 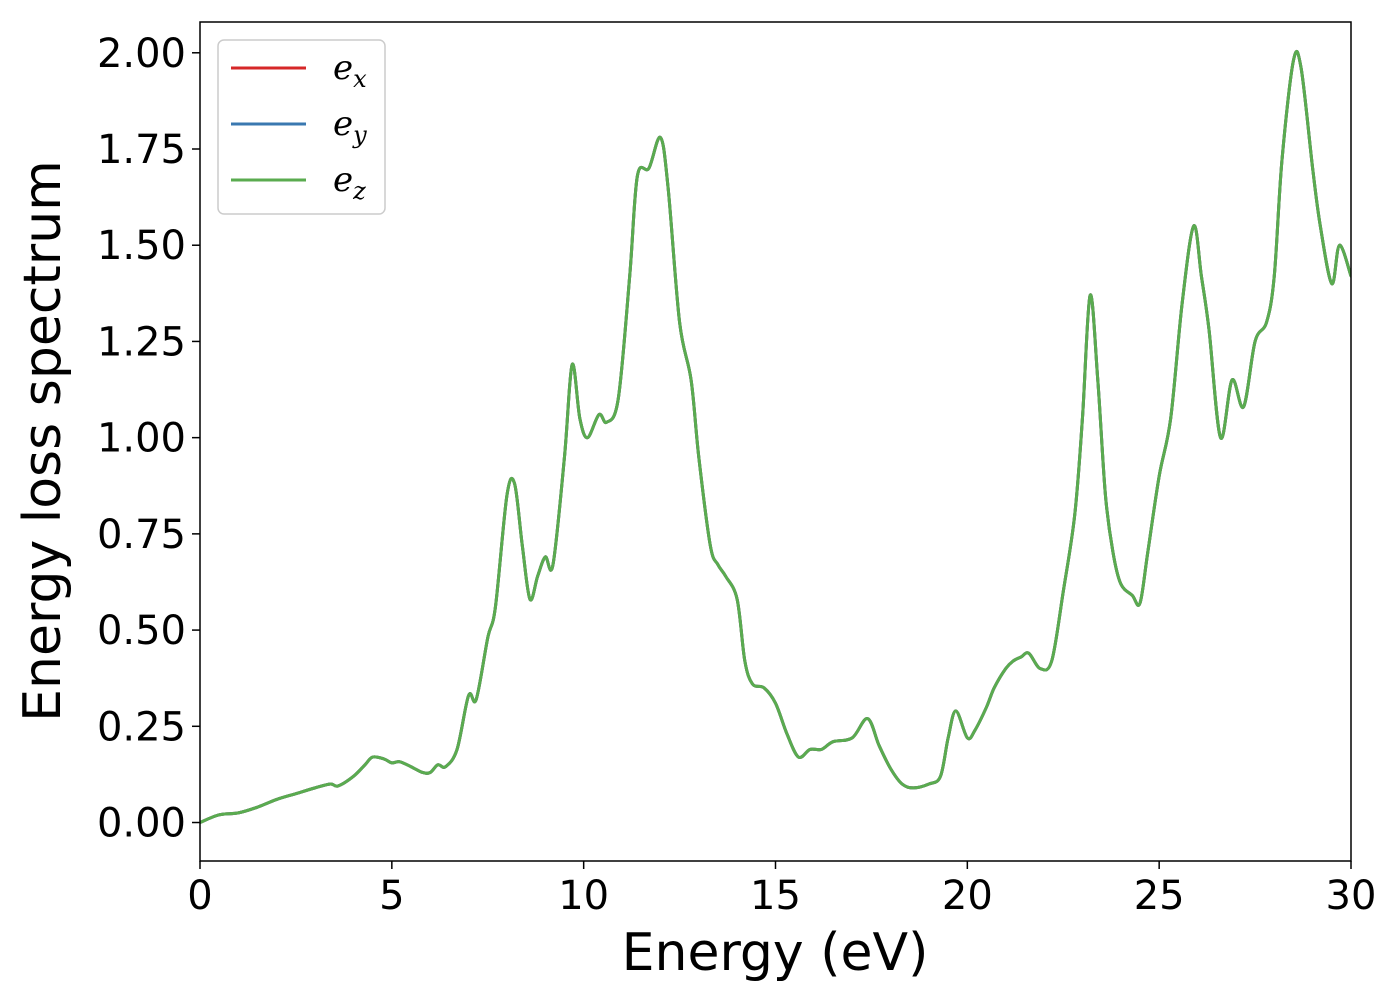 I want to click on y-tick-label: 1.00, so click(x=141, y=439).